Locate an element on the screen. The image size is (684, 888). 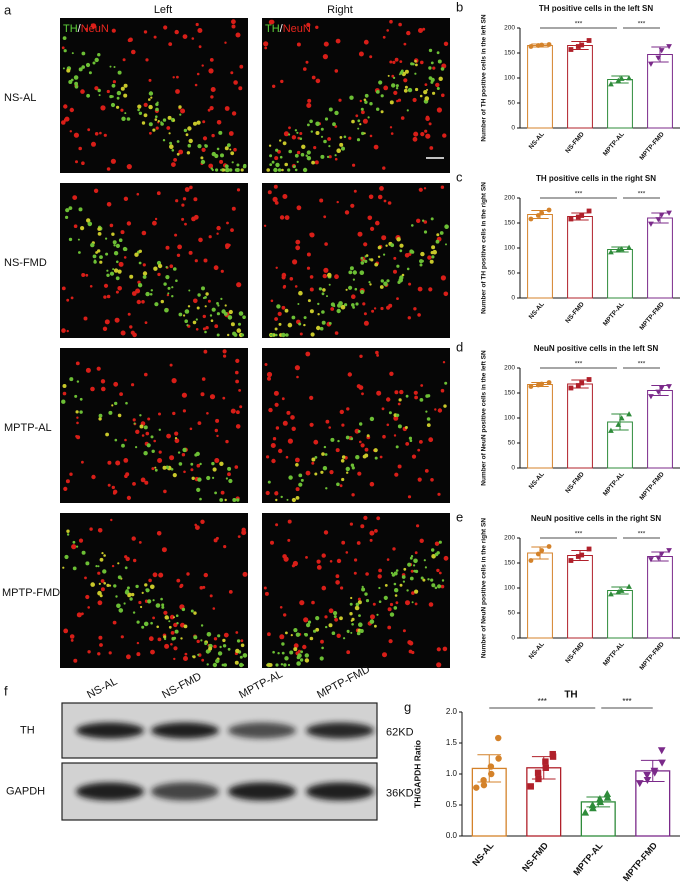
chart-title: NeuN positive cells in the left SN is located at coordinates (596, 348).